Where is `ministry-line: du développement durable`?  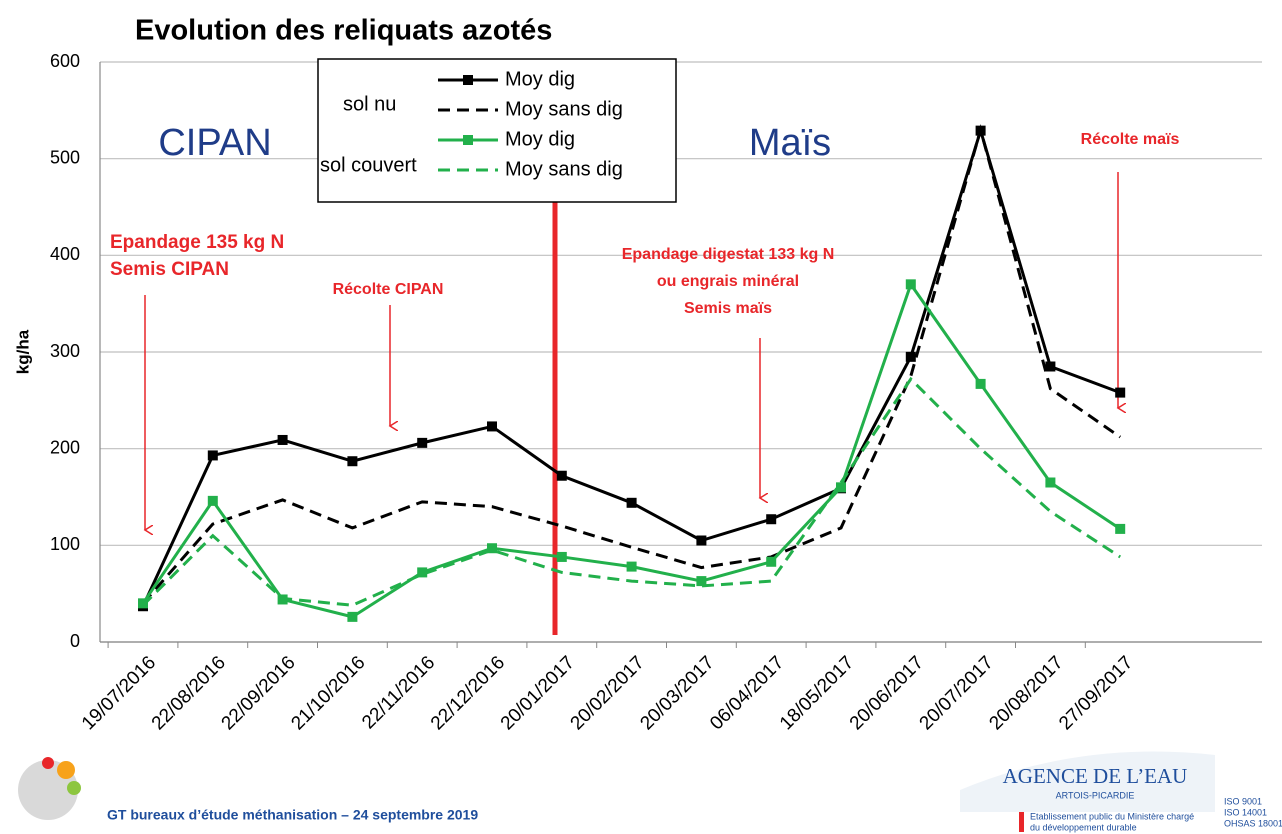 ministry-line: du développement durable is located at coordinates (1083, 827).